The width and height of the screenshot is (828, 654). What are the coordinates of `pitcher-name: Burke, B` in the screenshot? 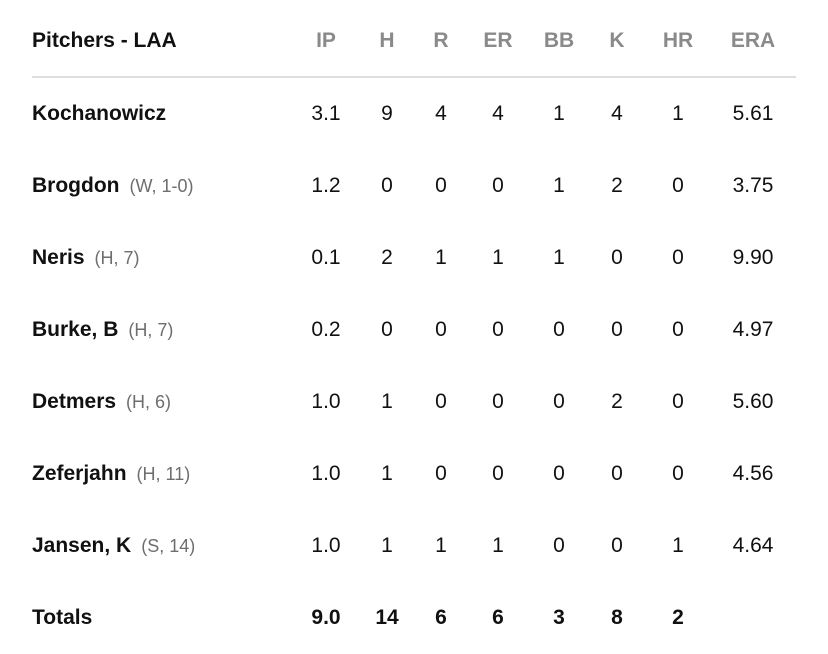 It's located at (75, 329).